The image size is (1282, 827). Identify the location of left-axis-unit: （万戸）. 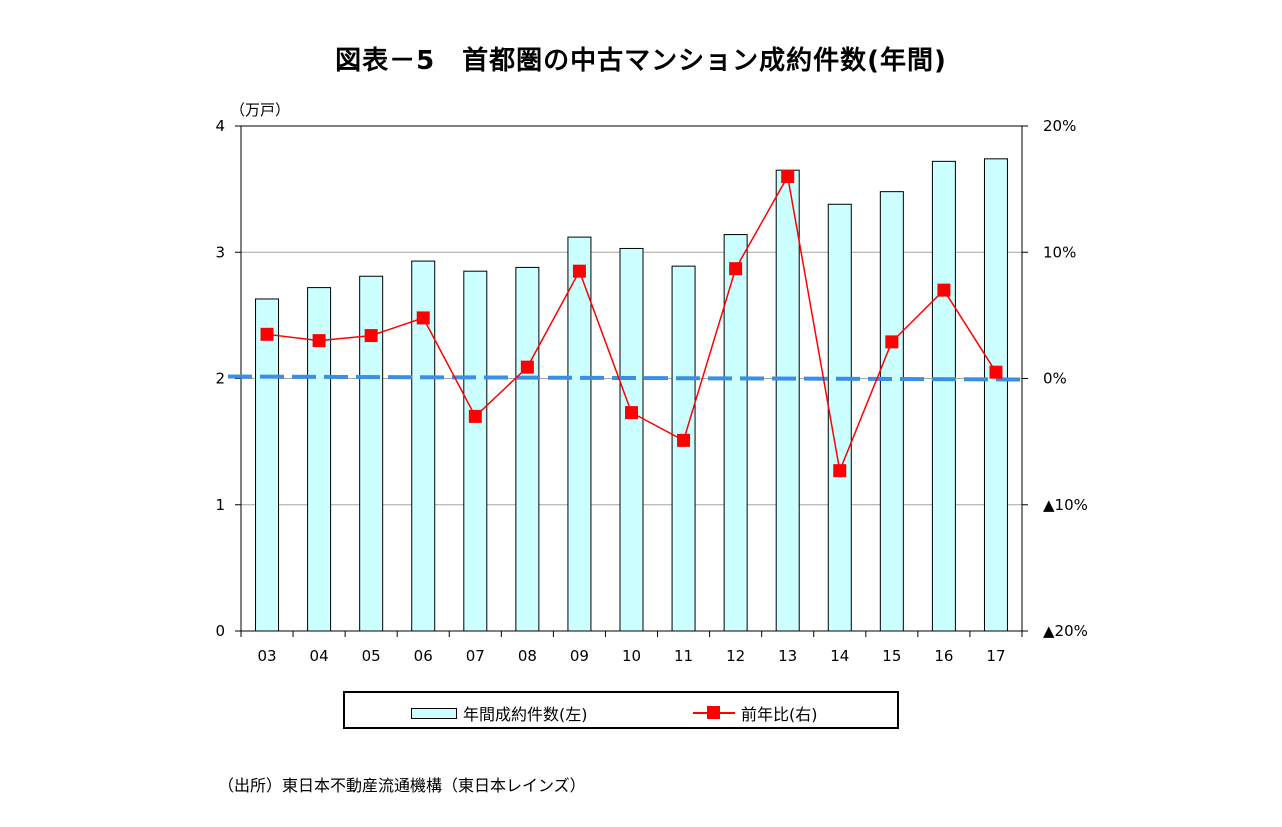
(260, 110).